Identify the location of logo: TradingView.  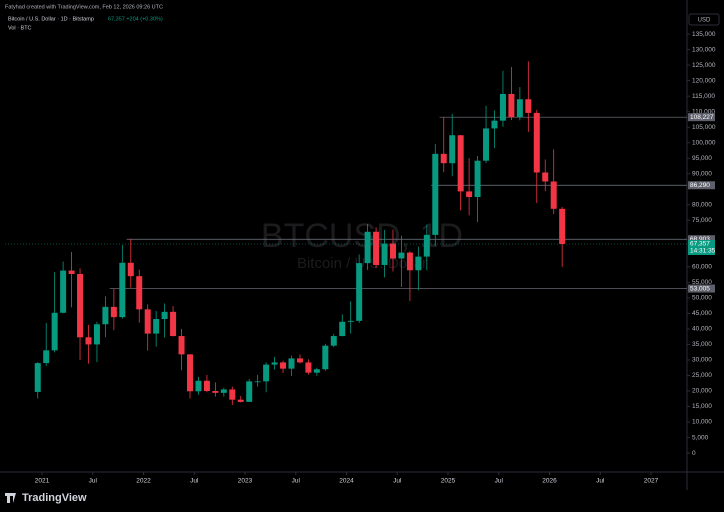
(54, 498).